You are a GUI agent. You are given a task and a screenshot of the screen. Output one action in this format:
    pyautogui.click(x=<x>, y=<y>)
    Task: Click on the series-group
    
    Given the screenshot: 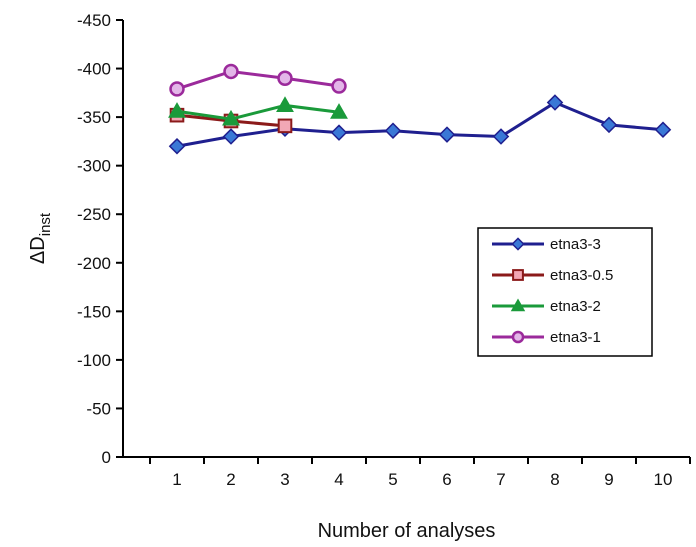 What is the action you would take?
    pyautogui.click(x=420, y=109)
    